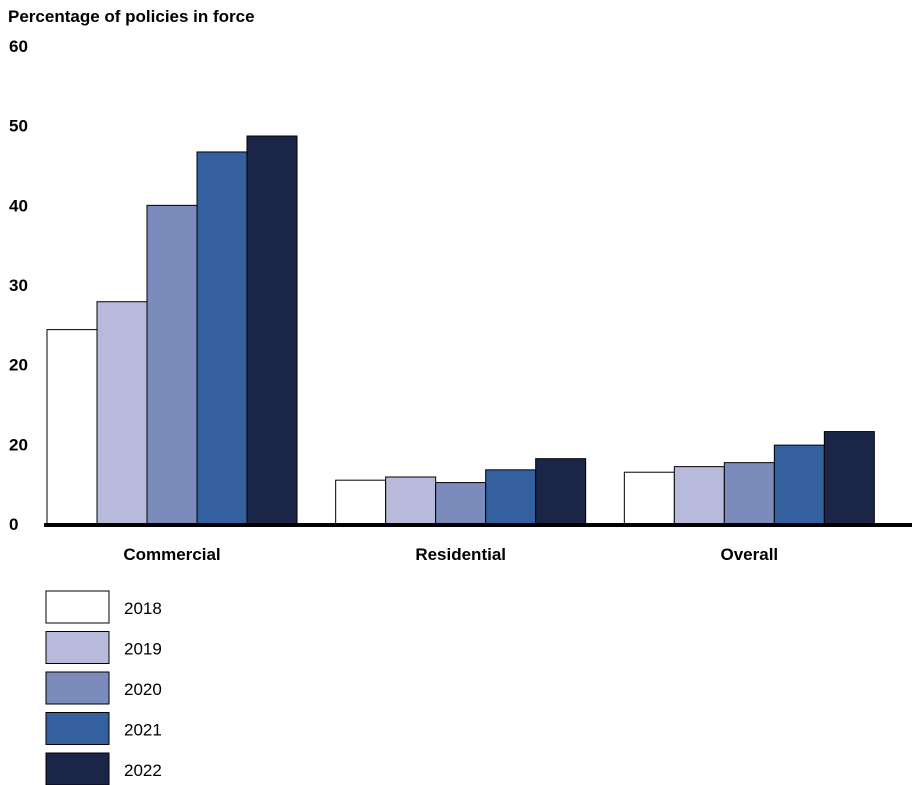 Image resolution: width=918 pixels, height=785 pixels. Describe the element at coordinates (511, 497) in the screenshot. I see `bar-residential-2021` at that location.